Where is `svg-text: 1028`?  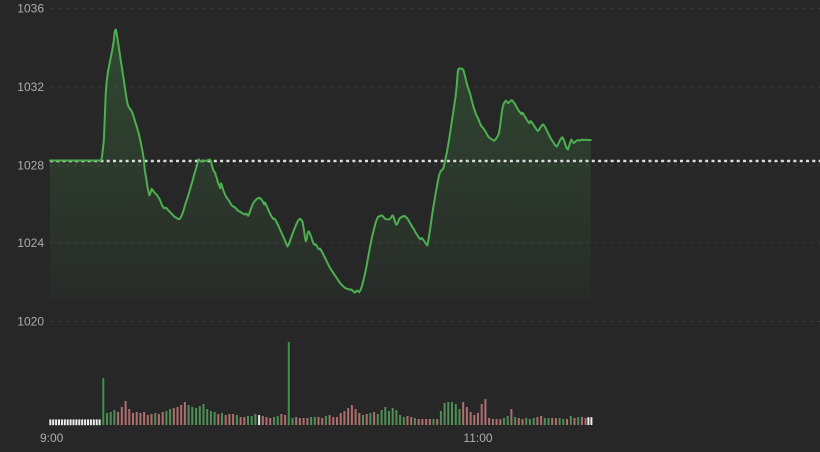 svg-text: 1028 is located at coordinates (30, 166).